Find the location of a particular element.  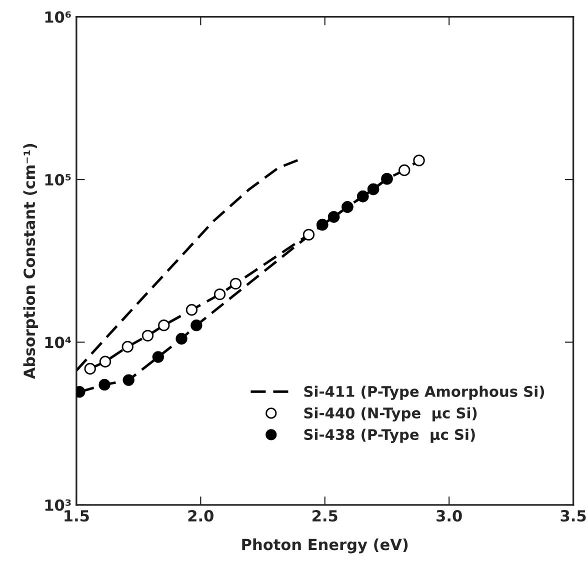

y-axis-title: Absorption Constant (cm⁻¹) is located at coordinates (30, 262).